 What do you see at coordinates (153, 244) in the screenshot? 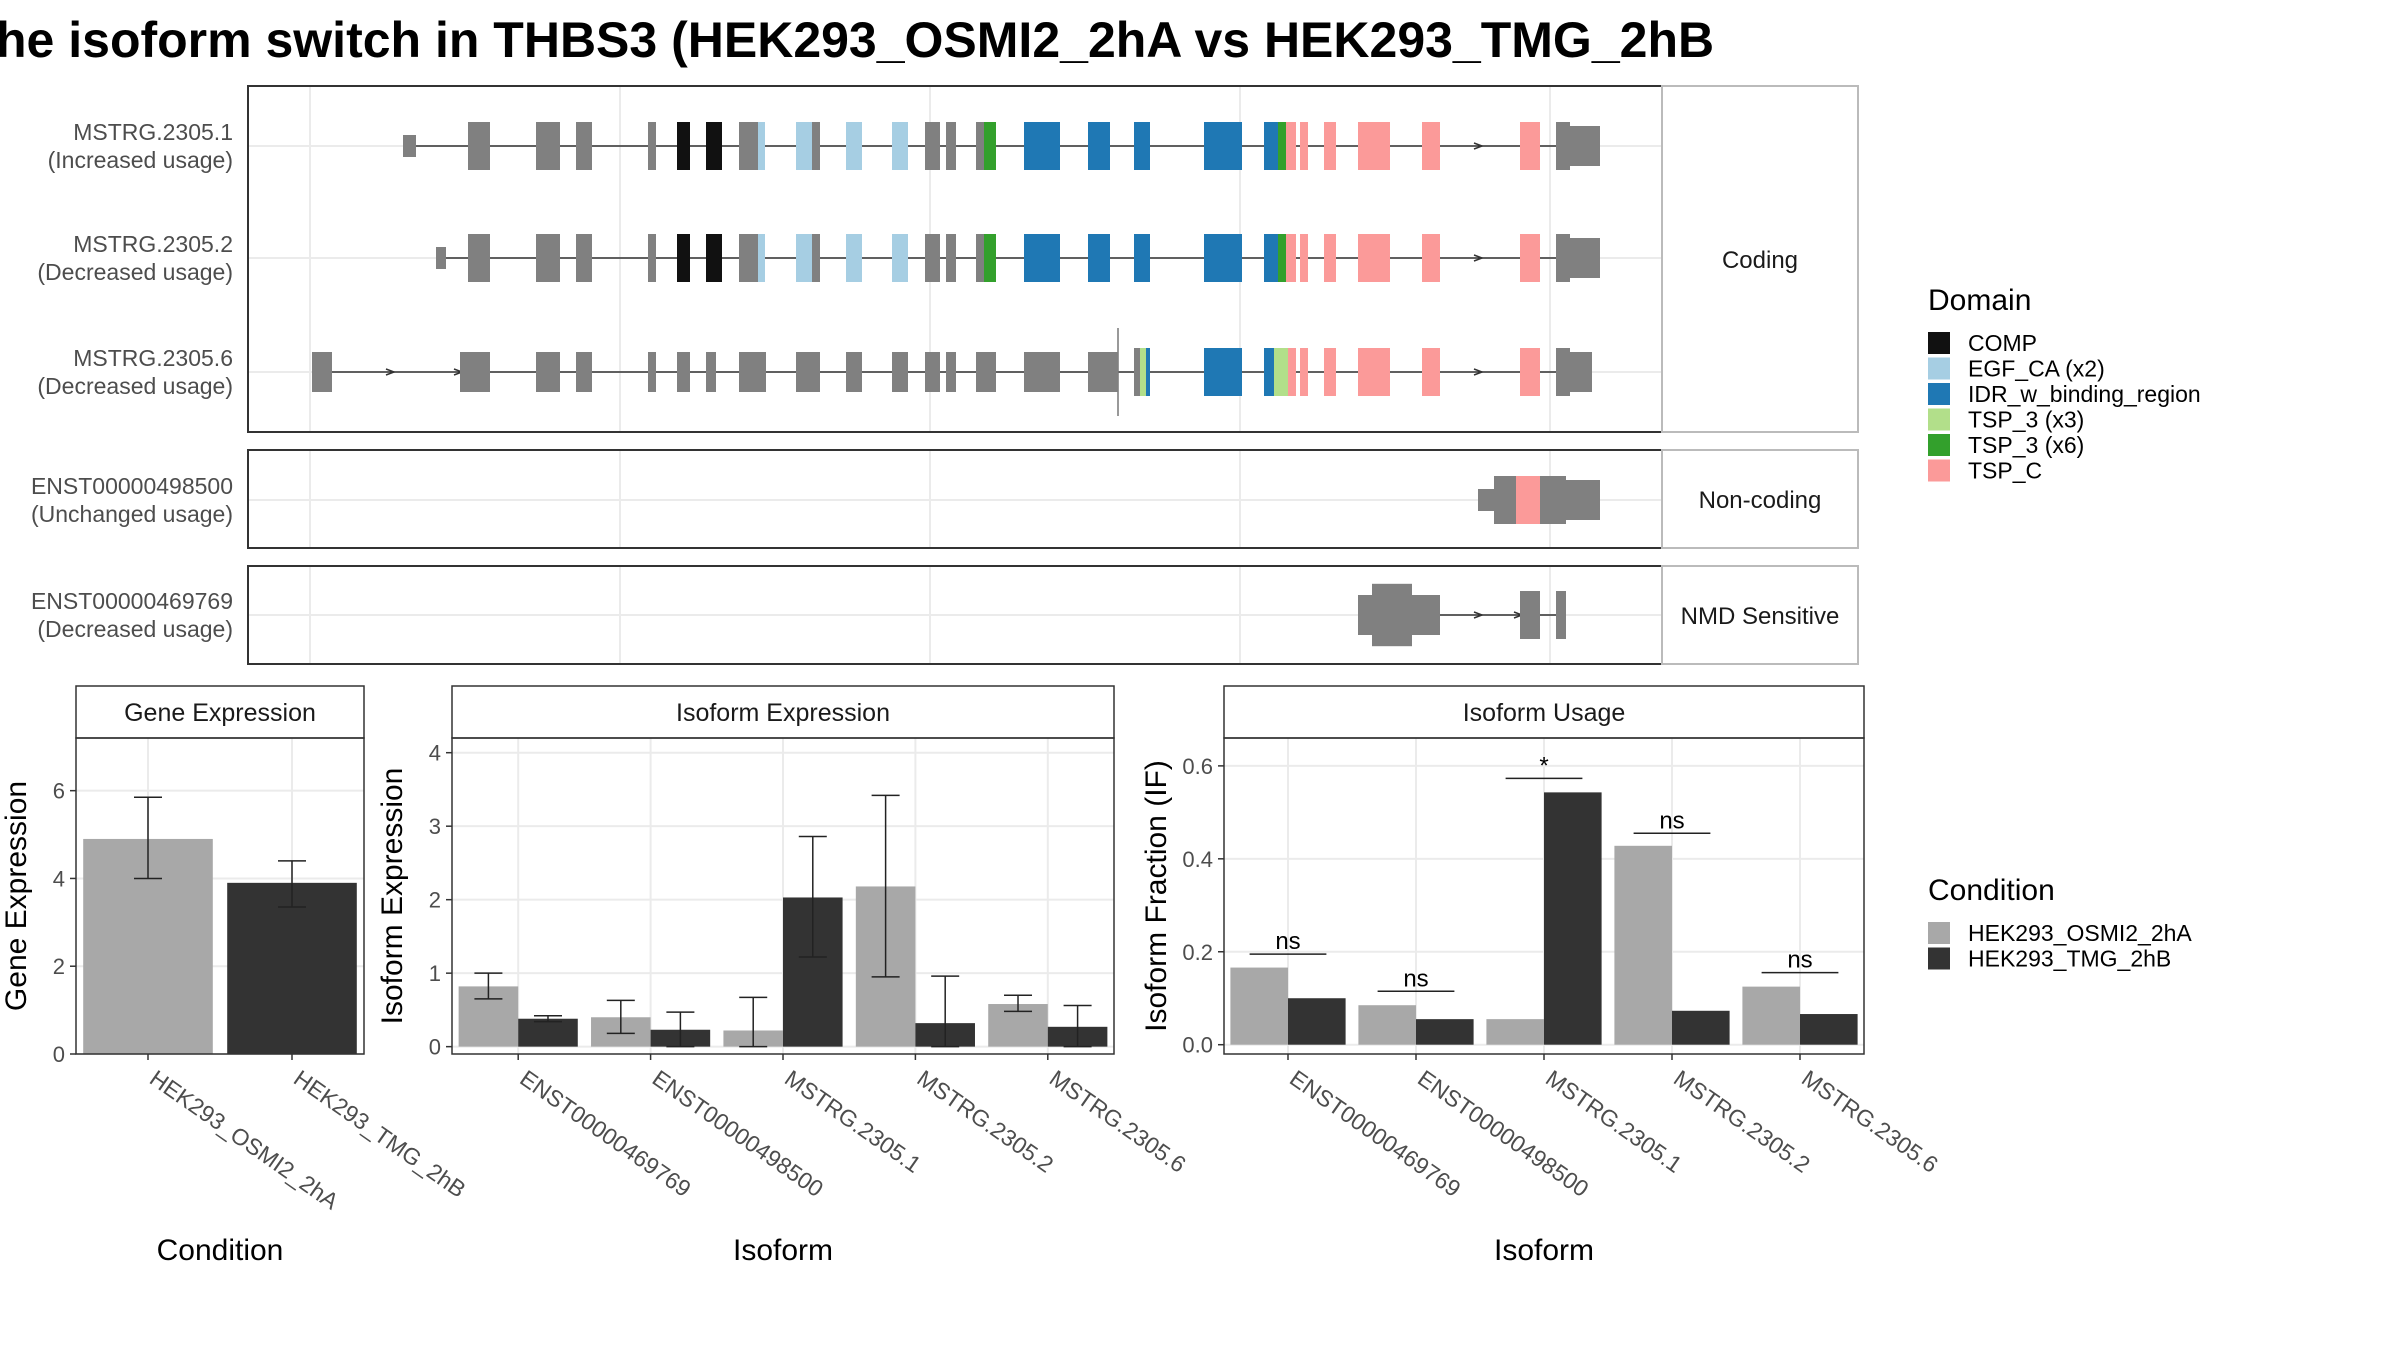
I see `transcript-id-label: MSTRG.2305.2` at bounding box center [153, 244].